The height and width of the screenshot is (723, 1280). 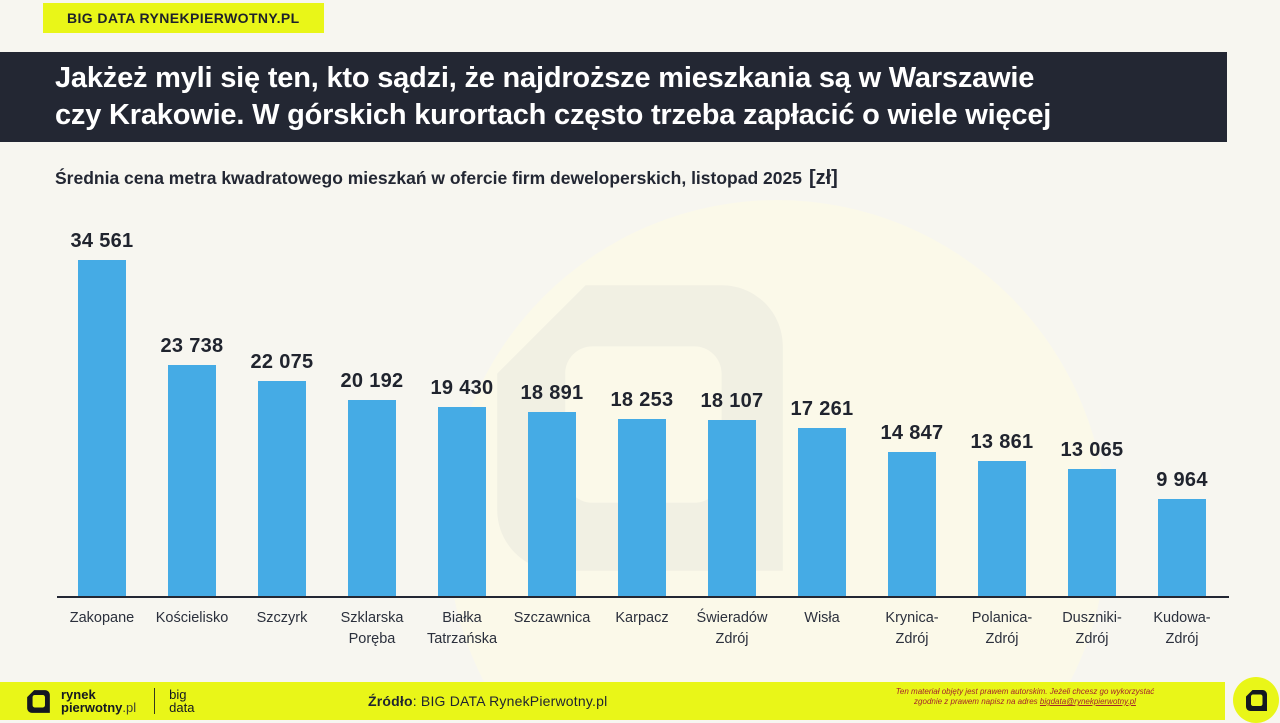 I want to click on bar-group: 14 847 Krynica- Zdrój, so click(x=912, y=423).